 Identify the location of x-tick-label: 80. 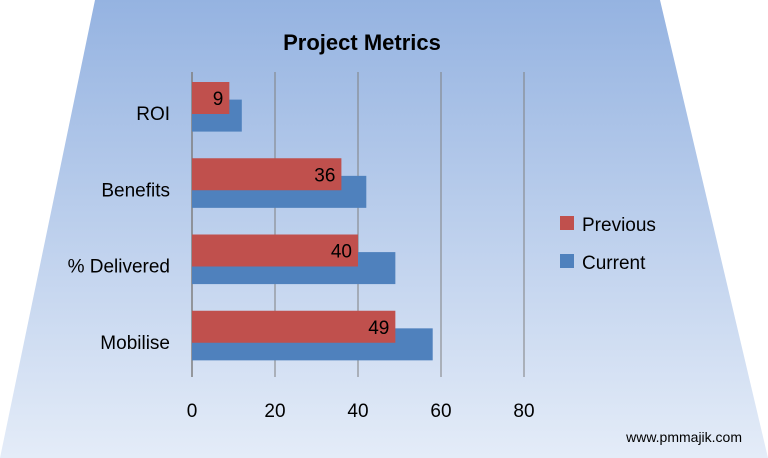
(523, 411).